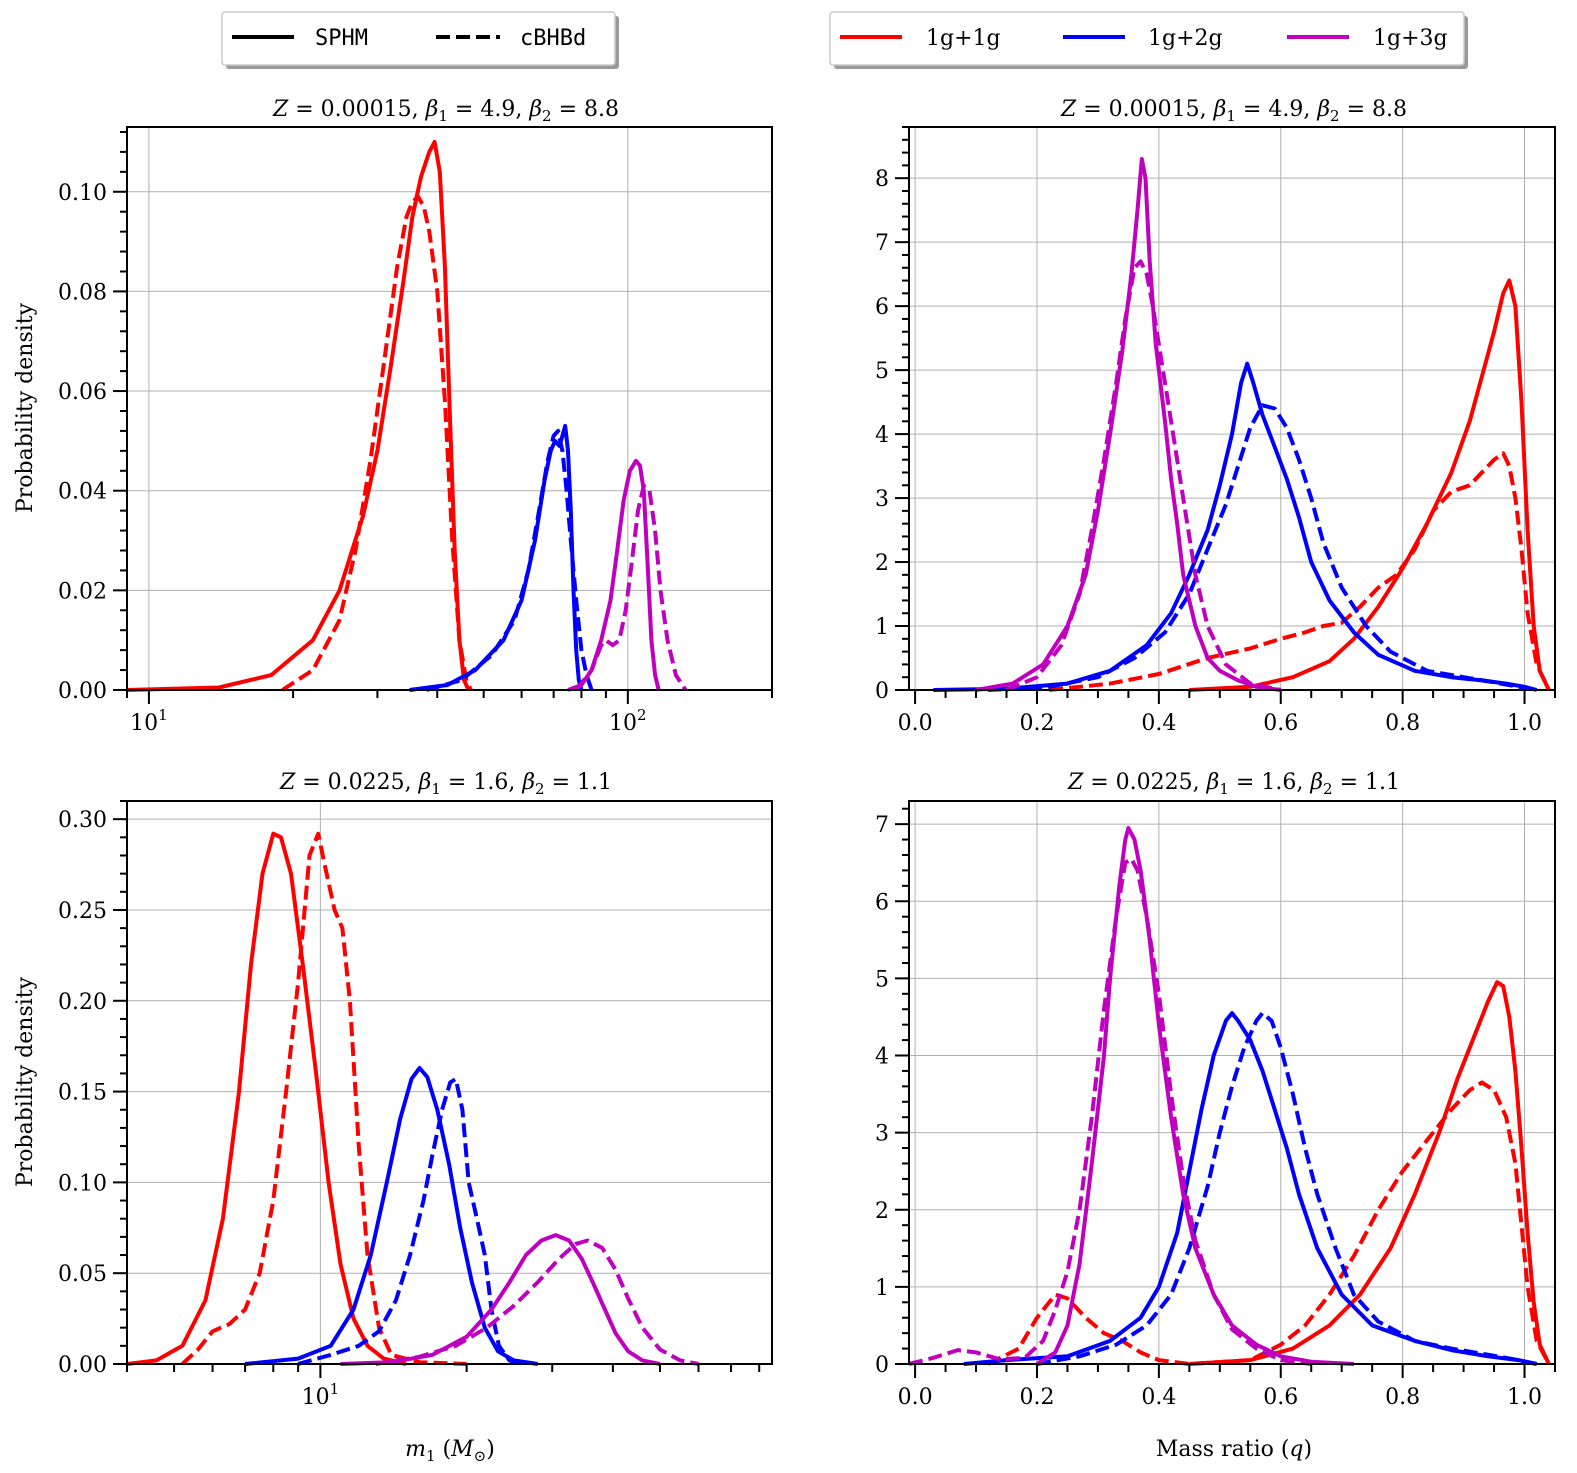 The height and width of the screenshot is (1473, 1577). I want to click on legend-label-1g2g: 1g+2g, so click(1185, 38).